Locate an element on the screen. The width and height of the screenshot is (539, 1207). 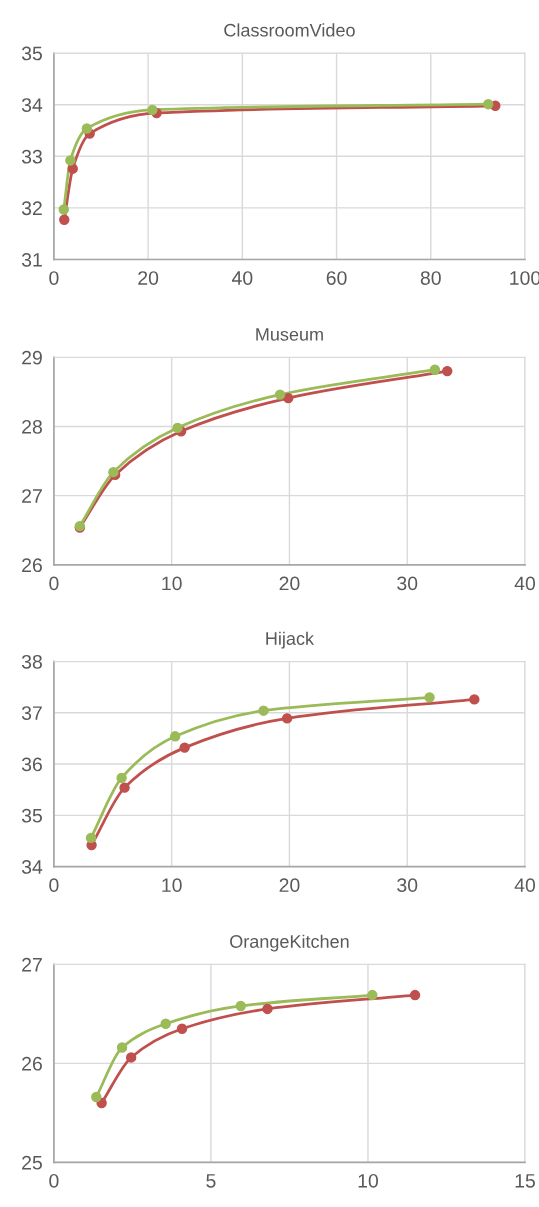
chart-title: OrangeKitchen is located at coordinates (289, 943).